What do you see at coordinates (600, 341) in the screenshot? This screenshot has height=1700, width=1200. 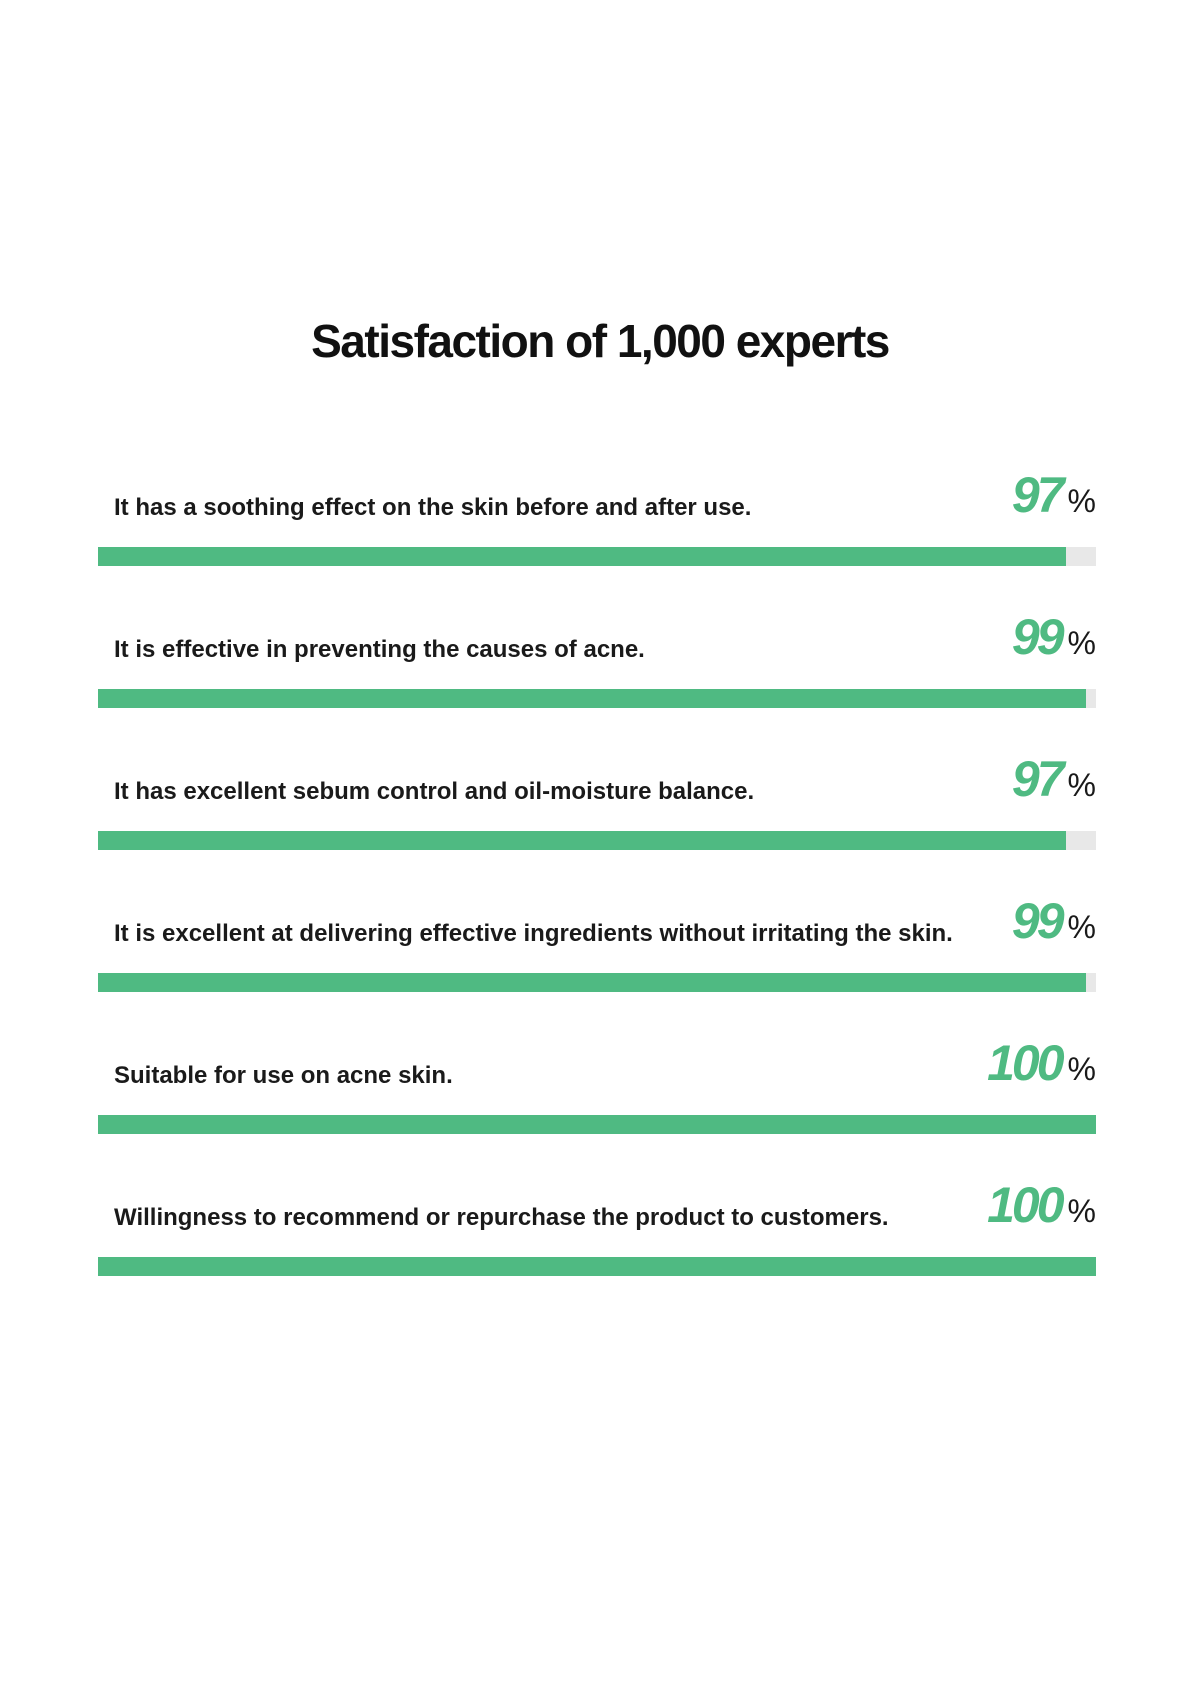 I see `chart-title: Satisfaction of 1,000 experts` at bounding box center [600, 341].